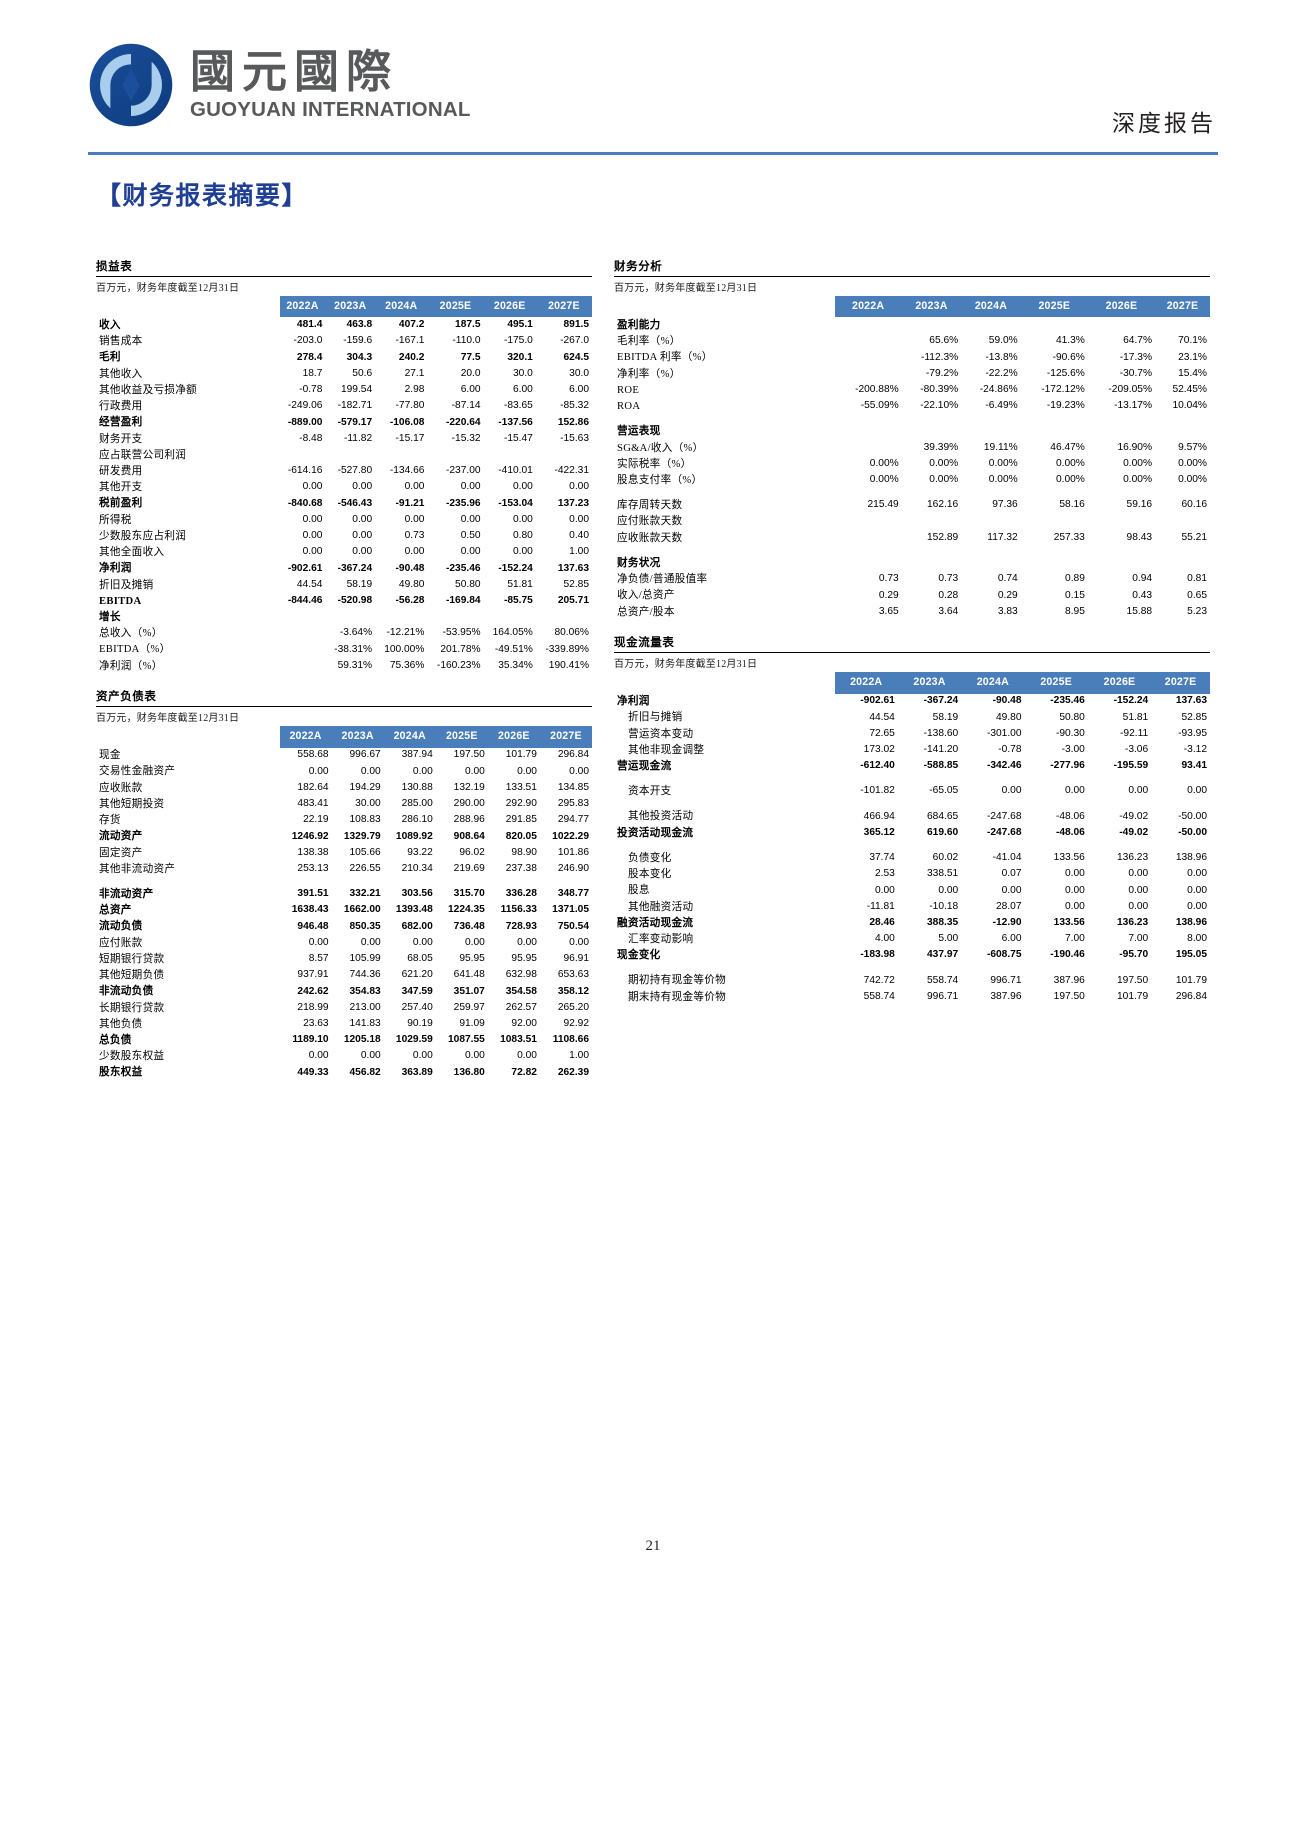 The height and width of the screenshot is (1847, 1306). What do you see at coordinates (686, 288) in the screenshot?
I see `financial-analysis-subtitle: 百万元，财务年度截至12月31日` at bounding box center [686, 288].